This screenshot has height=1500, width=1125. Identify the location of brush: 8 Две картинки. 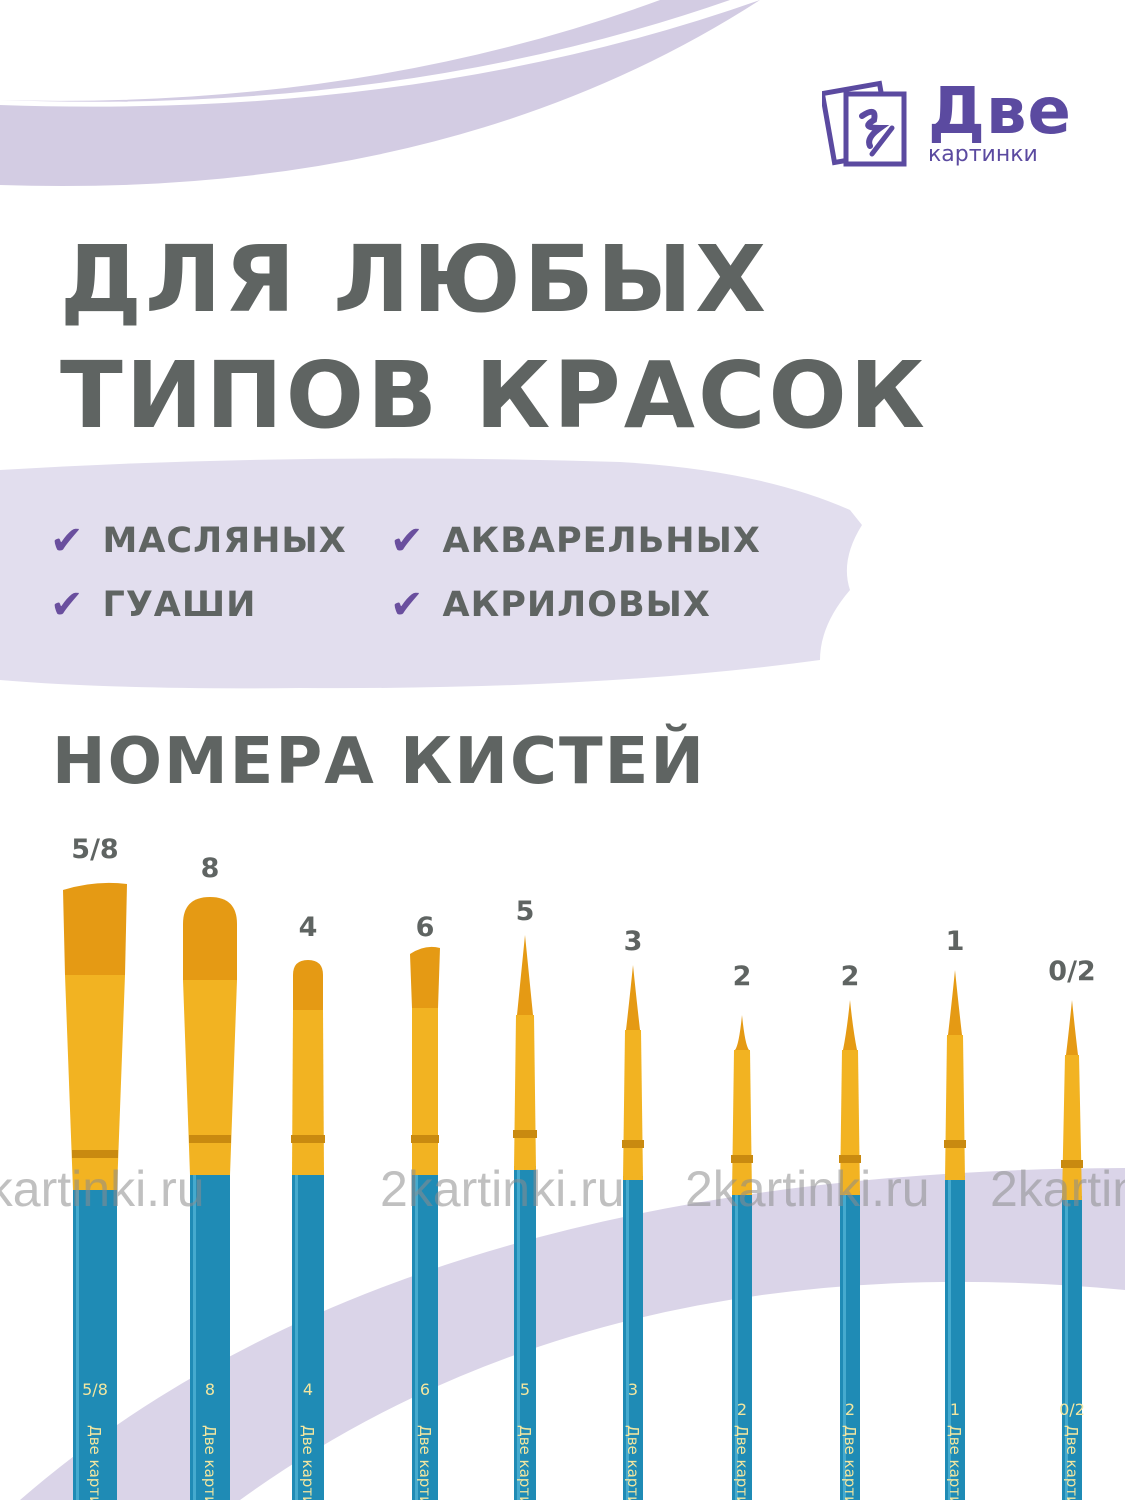
(210, 1198).